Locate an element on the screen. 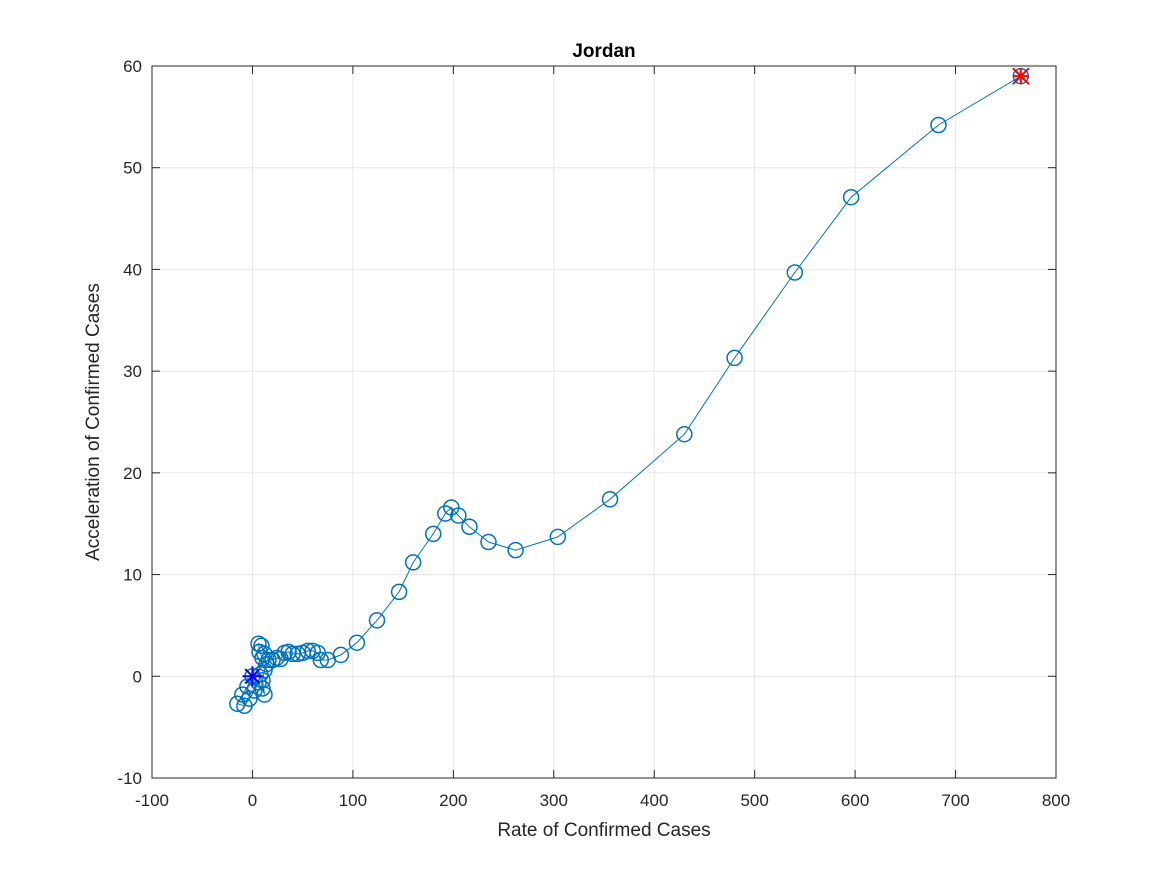 This screenshot has width=1167, height=875. y-tick-label: 40 is located at coordinates (132, 269).